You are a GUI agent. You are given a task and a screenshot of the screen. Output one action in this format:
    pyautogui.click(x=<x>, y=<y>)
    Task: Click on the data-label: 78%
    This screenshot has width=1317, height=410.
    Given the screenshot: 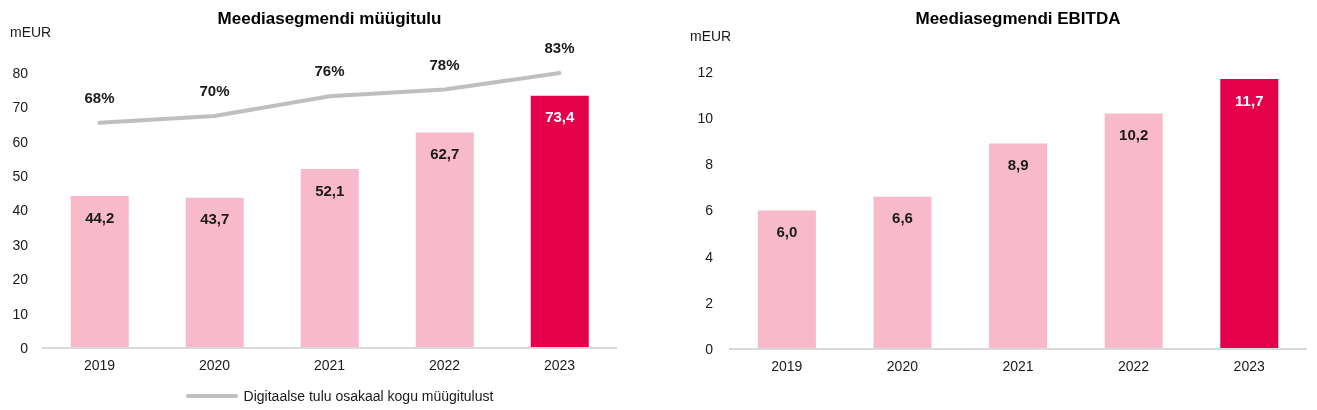 What is the action you would take?
    pyautogui.click(x=444, y=64)
    